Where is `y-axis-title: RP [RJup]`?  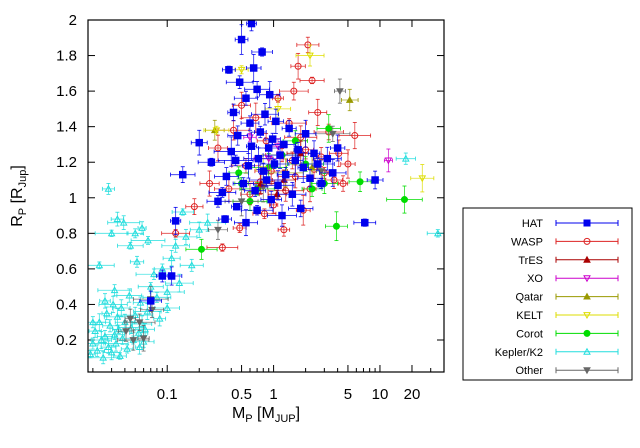 y-axis-title: RP [RJup] is located at coordinates (19, 196).